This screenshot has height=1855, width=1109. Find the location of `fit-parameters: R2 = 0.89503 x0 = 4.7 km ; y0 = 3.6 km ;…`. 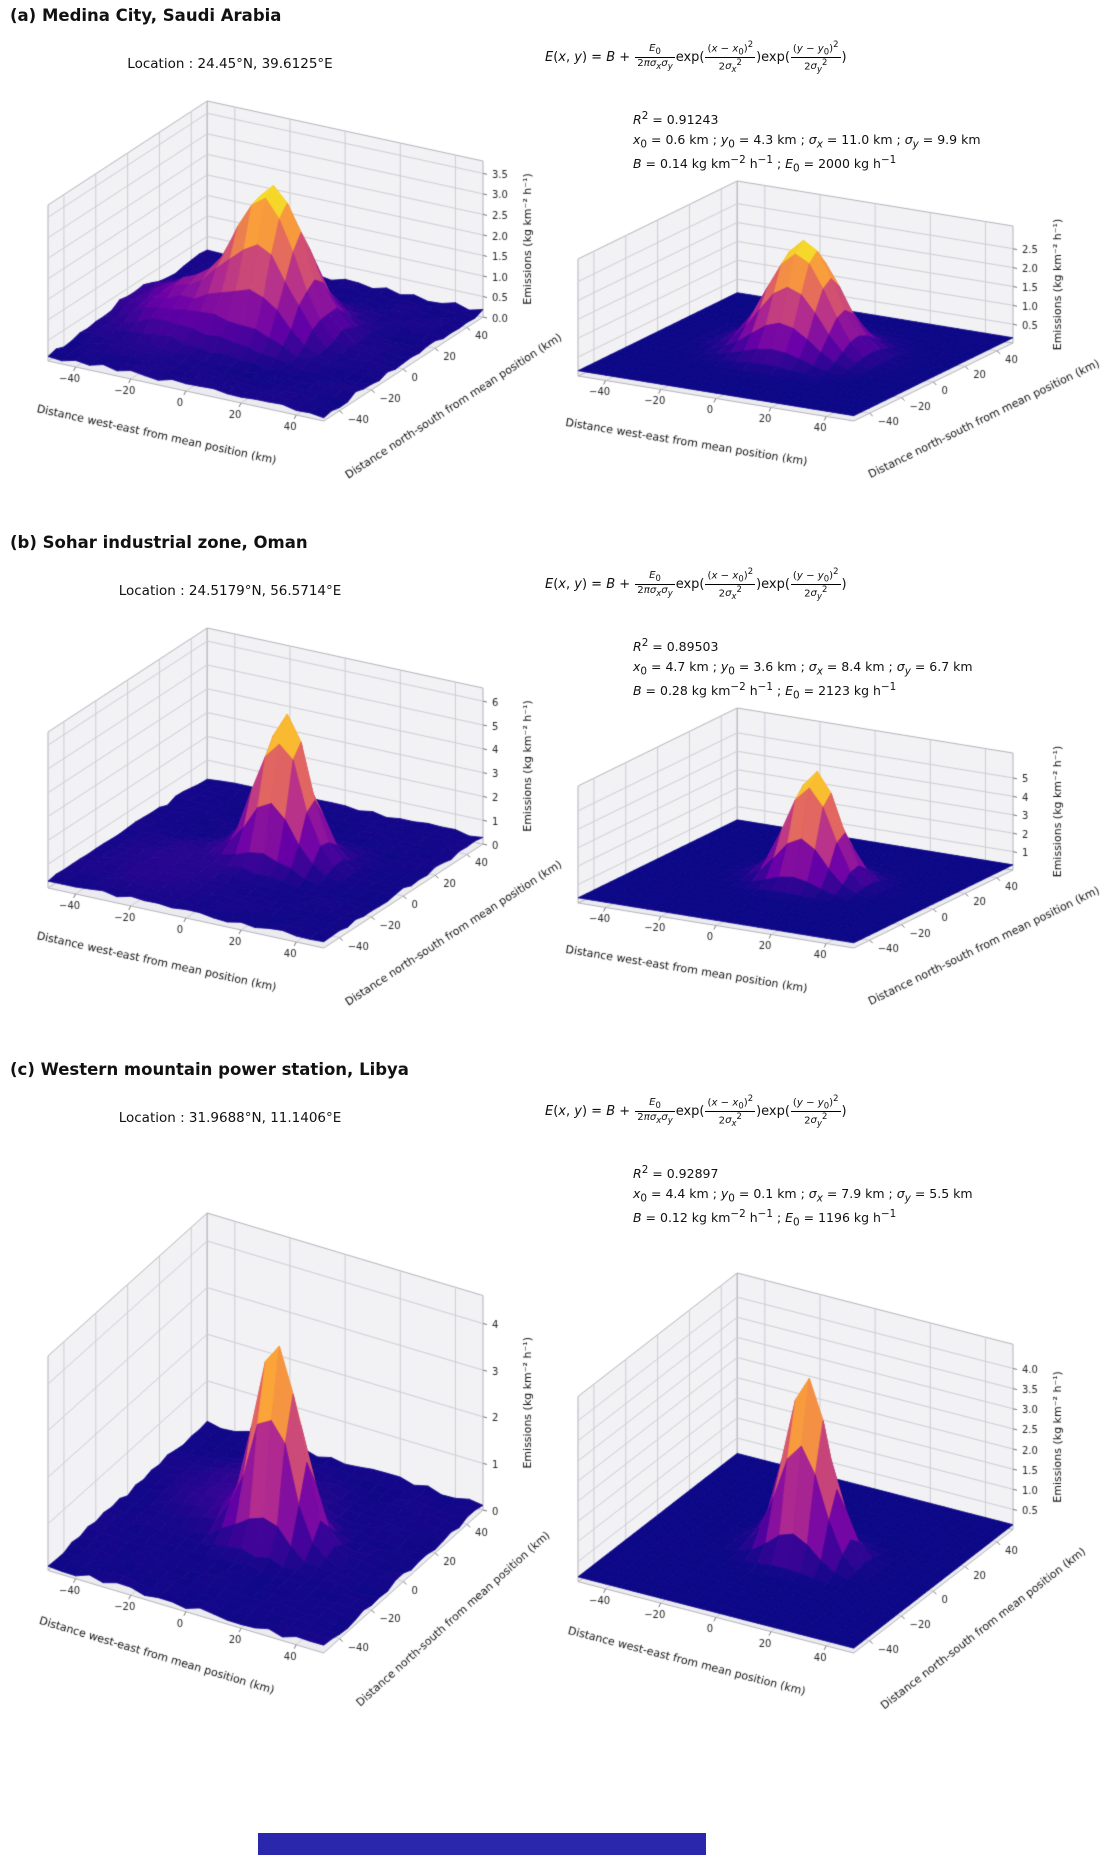

fit-parameters: R2 = 0.89503 x0 = 4.7 km ; y0 = 3.6 km ;… is located at coordinates (803, 669).